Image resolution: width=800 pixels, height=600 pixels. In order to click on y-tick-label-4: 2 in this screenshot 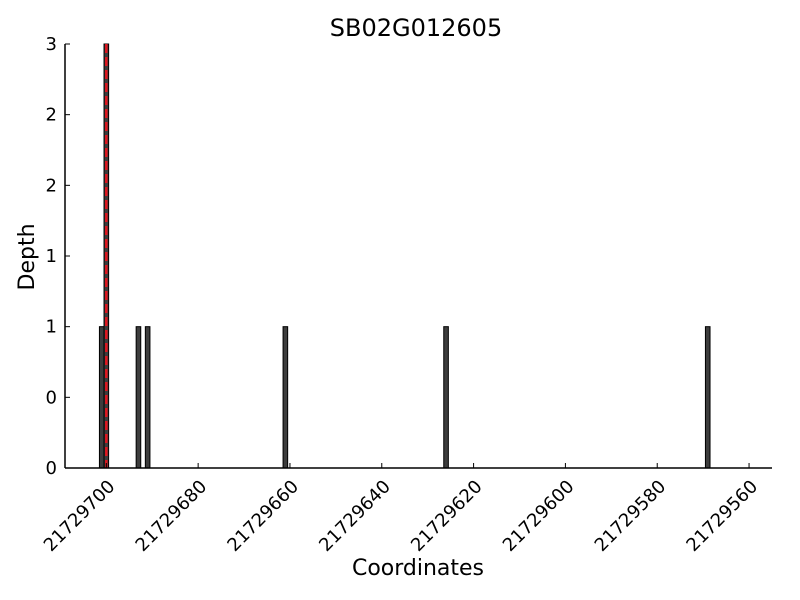, I will do `click(51, 185)`.